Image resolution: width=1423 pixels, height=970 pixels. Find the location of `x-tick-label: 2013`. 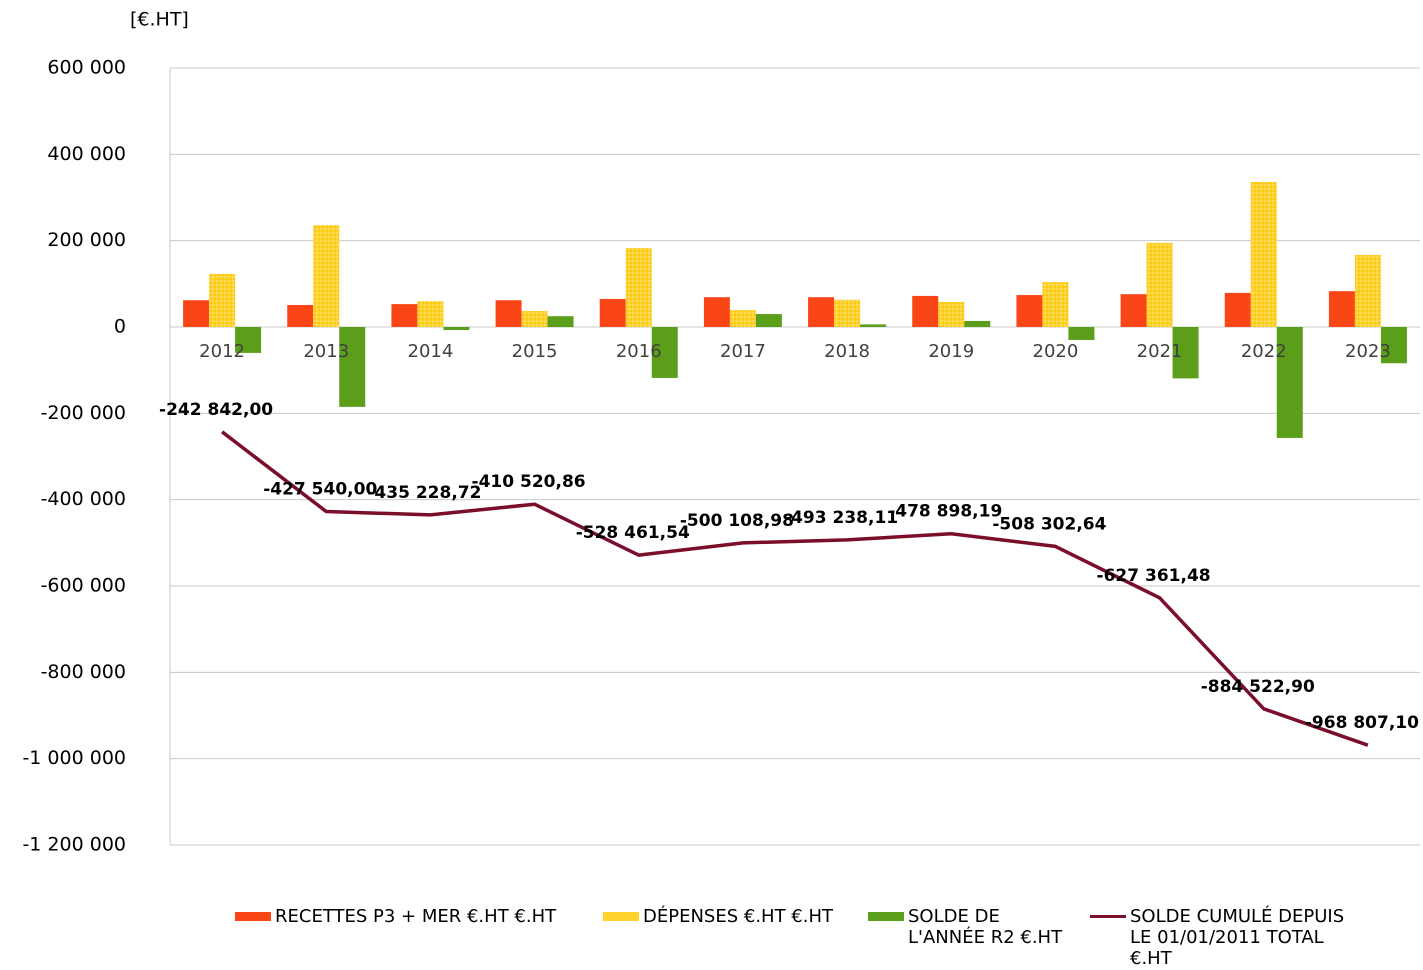

x-tick-label: 2013 is located at coordinates (326, 351).